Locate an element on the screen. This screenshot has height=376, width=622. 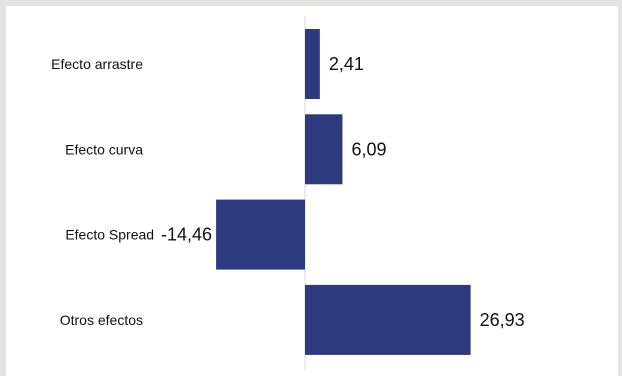
category-label: Efecto curva is located at coordinates (104, 149).